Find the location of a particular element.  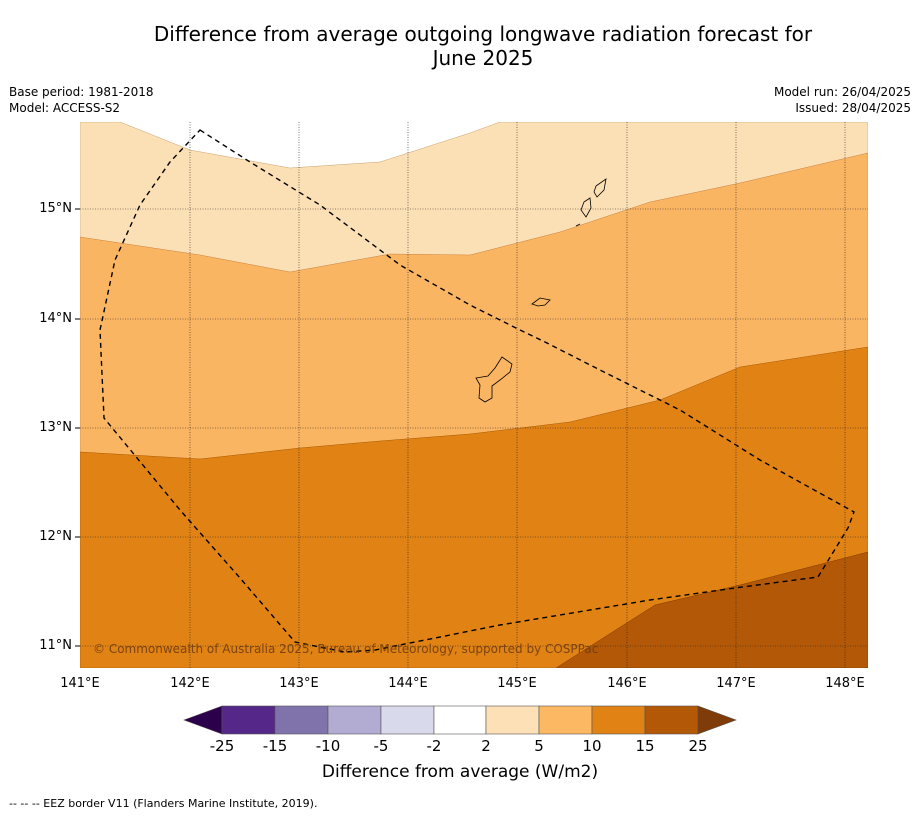

lat-label-14n: 14°N is located at coordinates (55, 318).